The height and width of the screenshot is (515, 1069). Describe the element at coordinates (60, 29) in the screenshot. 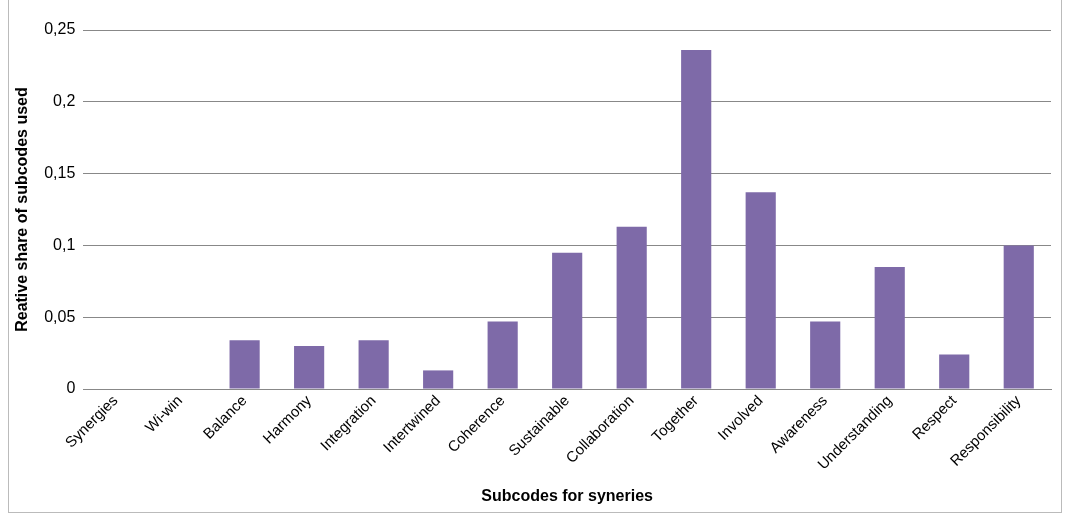

I see `y-tick-label: 0,25` at that location.